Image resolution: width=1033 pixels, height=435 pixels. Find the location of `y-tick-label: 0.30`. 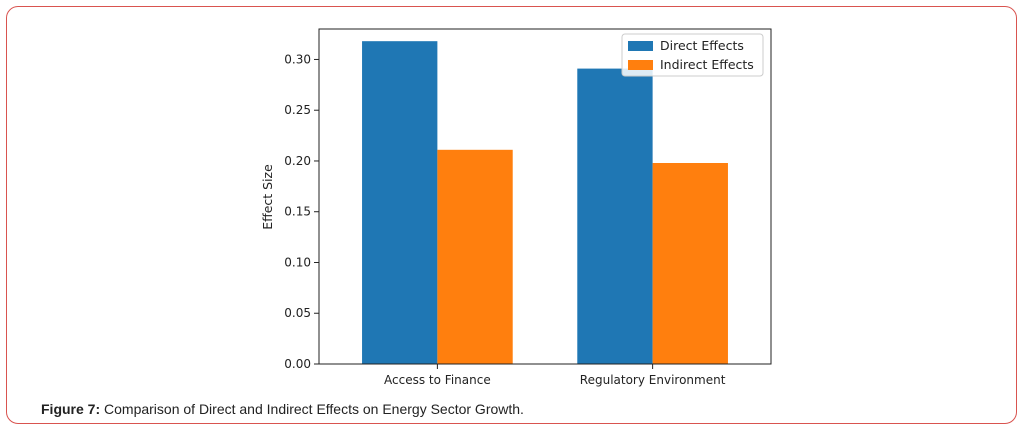

y-tick-label: 0.30 is located at coordinates (297, 59).